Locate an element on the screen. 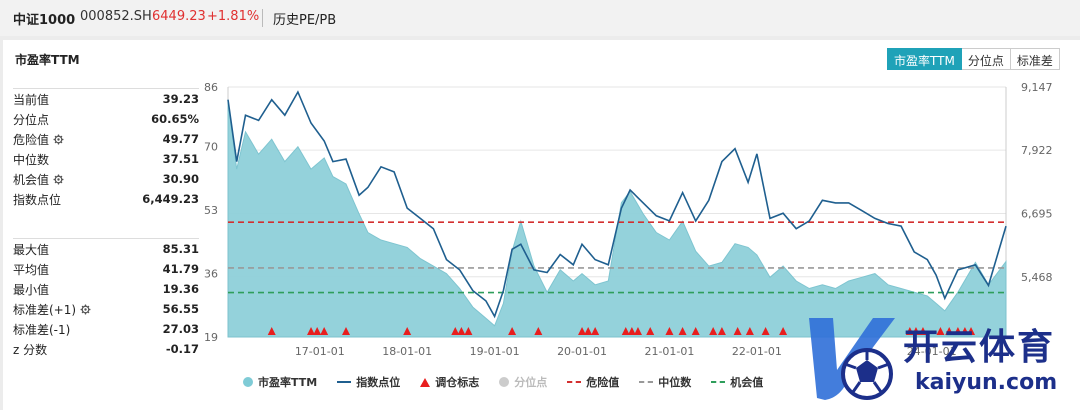  legend-item: 危险值 is located at coordinates (593, 382).